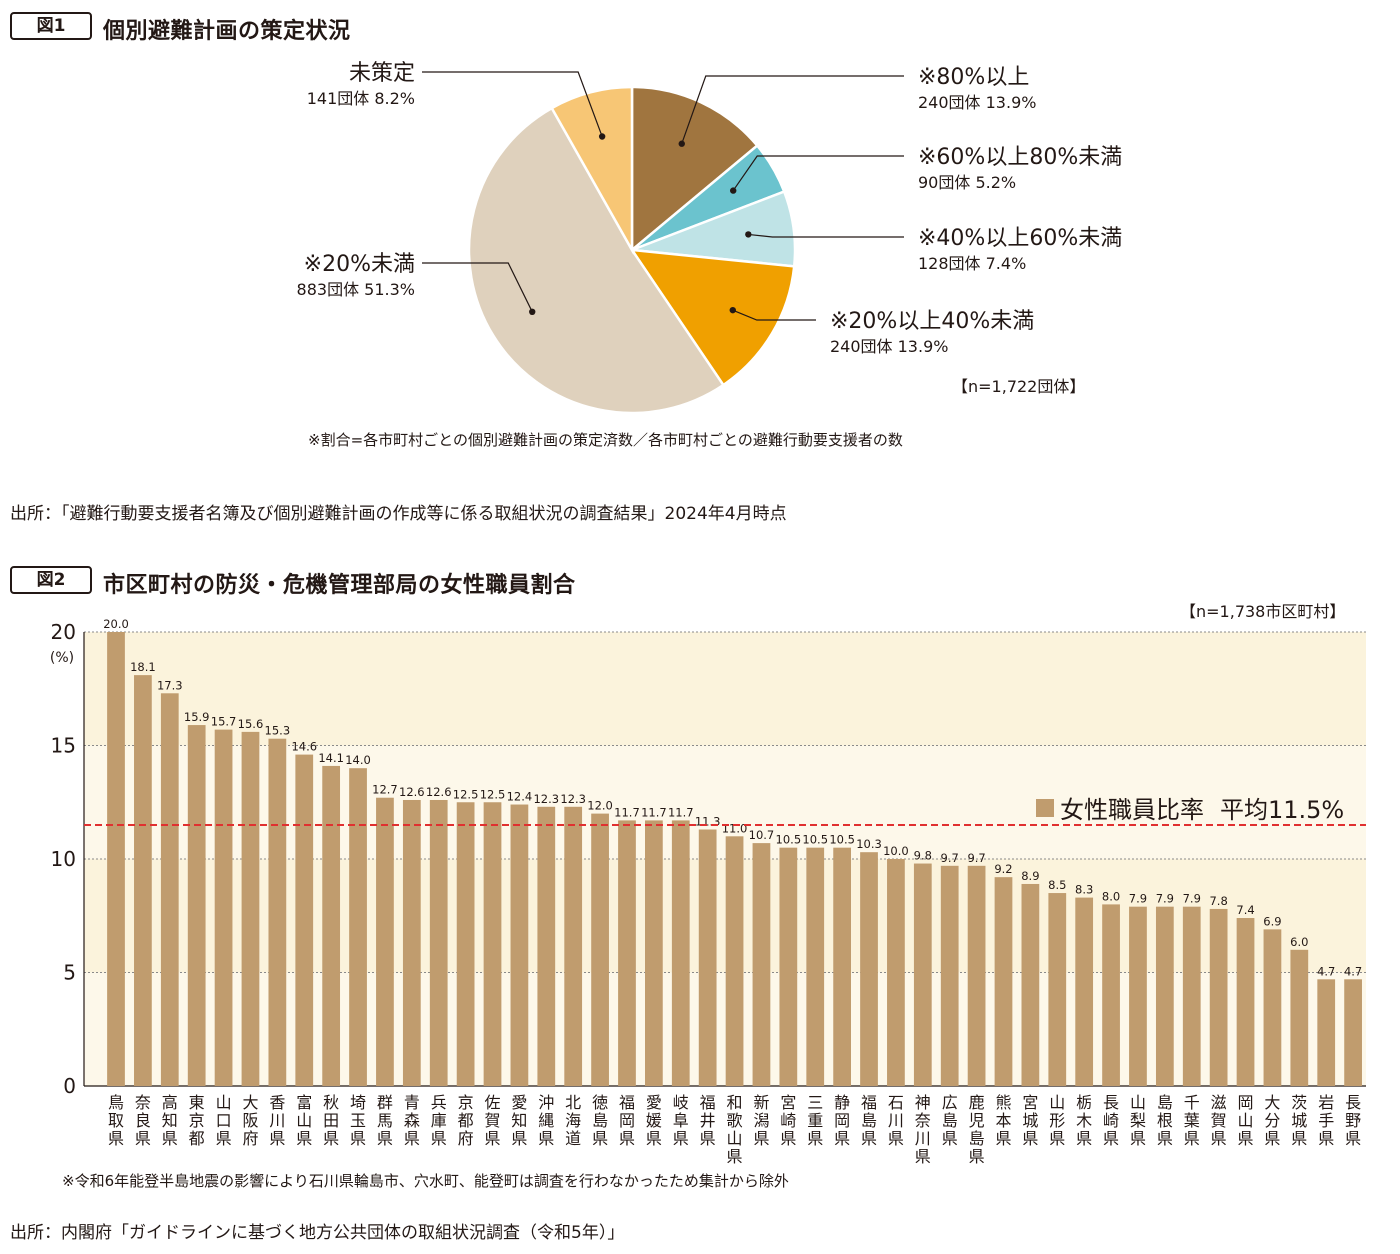  I want to click on x-tick-label: 熊本県, so click(1003, 1120).